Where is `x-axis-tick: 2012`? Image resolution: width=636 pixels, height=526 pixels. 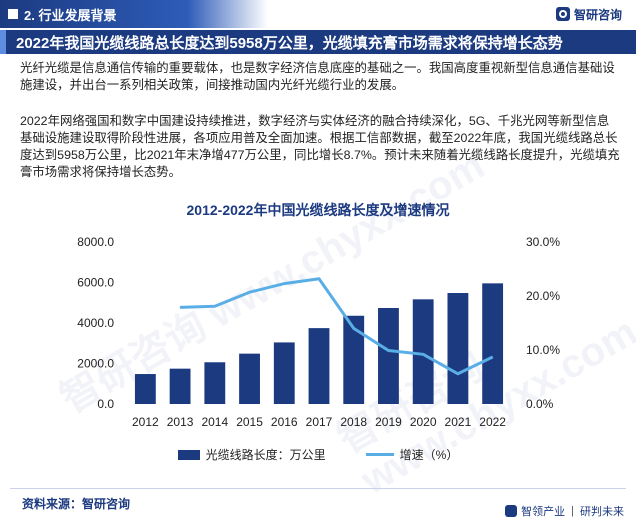 x-axis-tick: 2012 is located at coordinates (145, 422).